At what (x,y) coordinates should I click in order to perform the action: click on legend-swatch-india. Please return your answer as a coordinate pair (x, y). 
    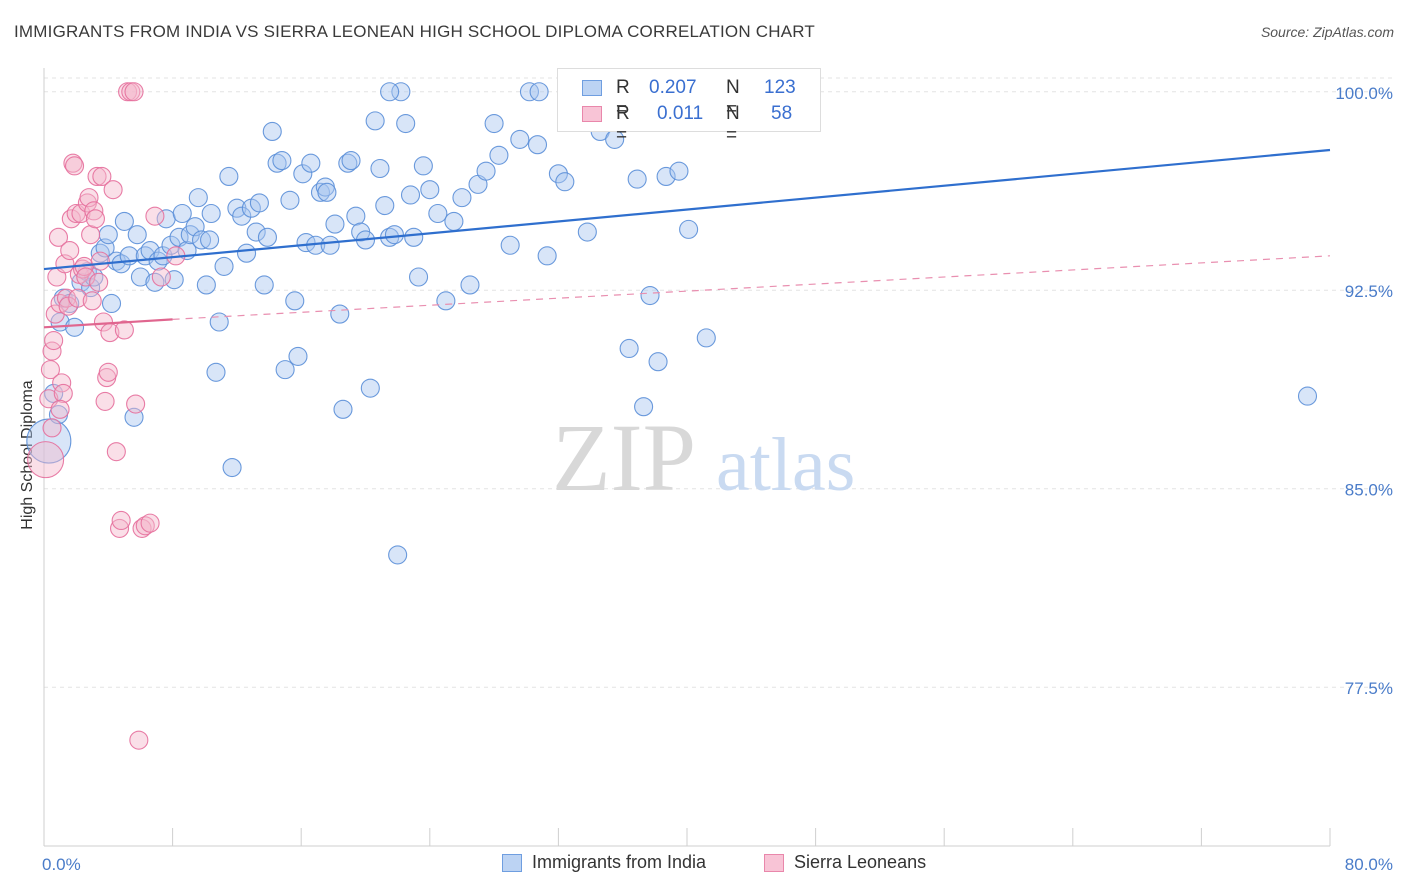
    Looking at the image, I should click on (512, 863).